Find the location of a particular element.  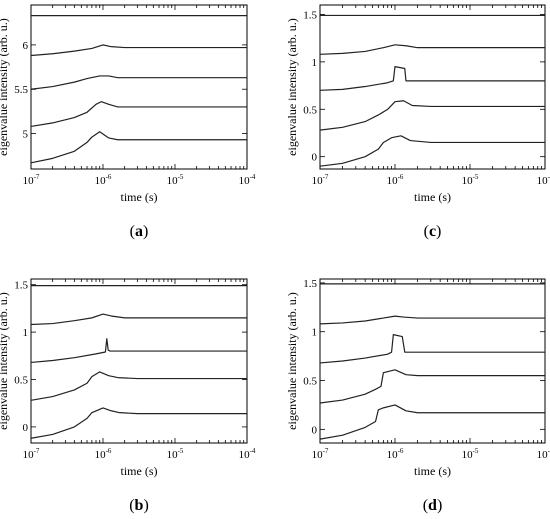

panel-label: (b) is located at coordinates (139, 505).